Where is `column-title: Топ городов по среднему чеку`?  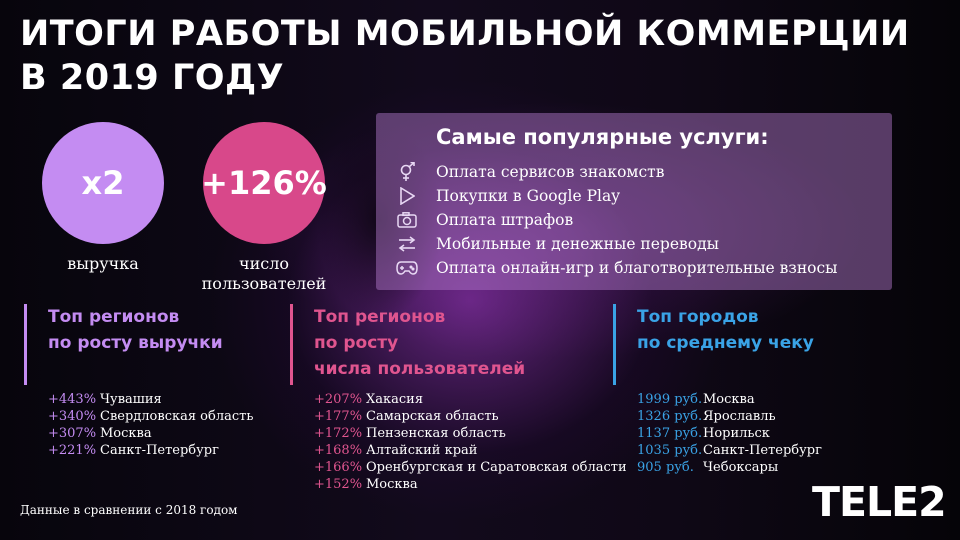
column-title: Топ городов по среднему чеку is located at coordinates (725, 330).